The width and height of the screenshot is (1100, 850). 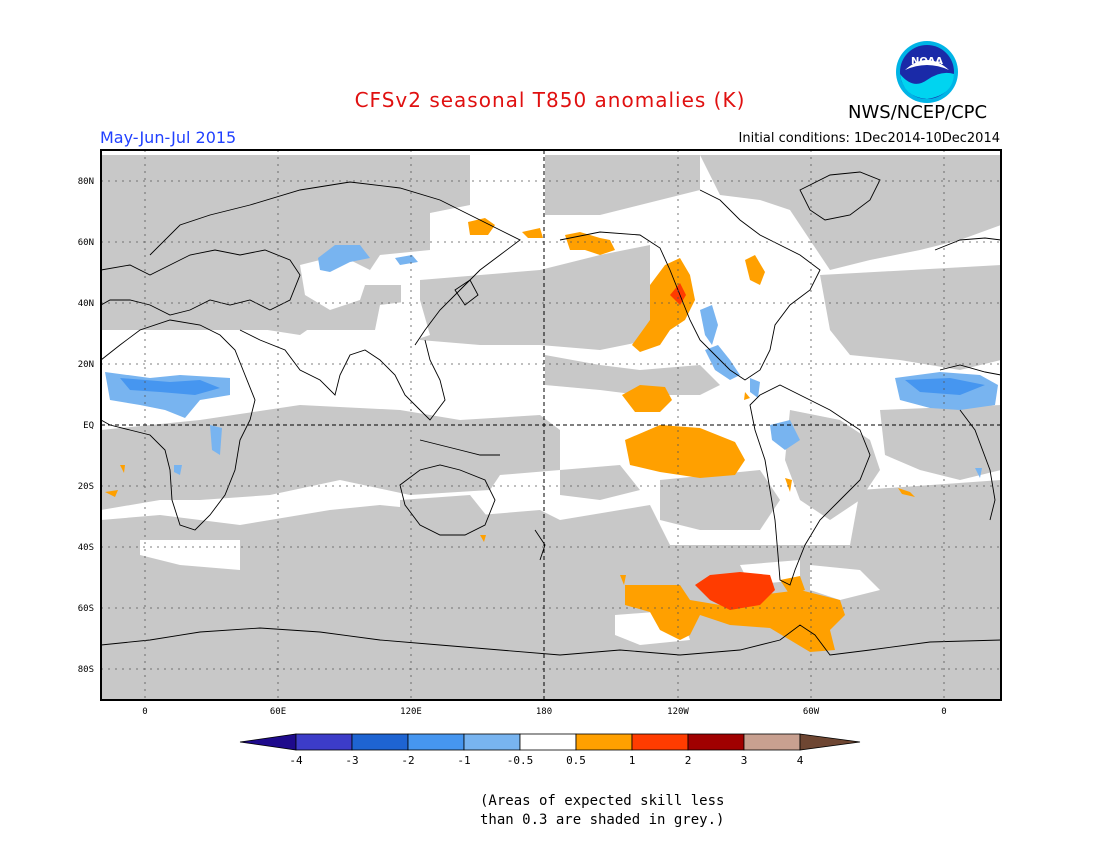 What do you see at coordinates (463, 760) in the screenshot?
I see `svg-text: -1` at bounding box center [463, 760].